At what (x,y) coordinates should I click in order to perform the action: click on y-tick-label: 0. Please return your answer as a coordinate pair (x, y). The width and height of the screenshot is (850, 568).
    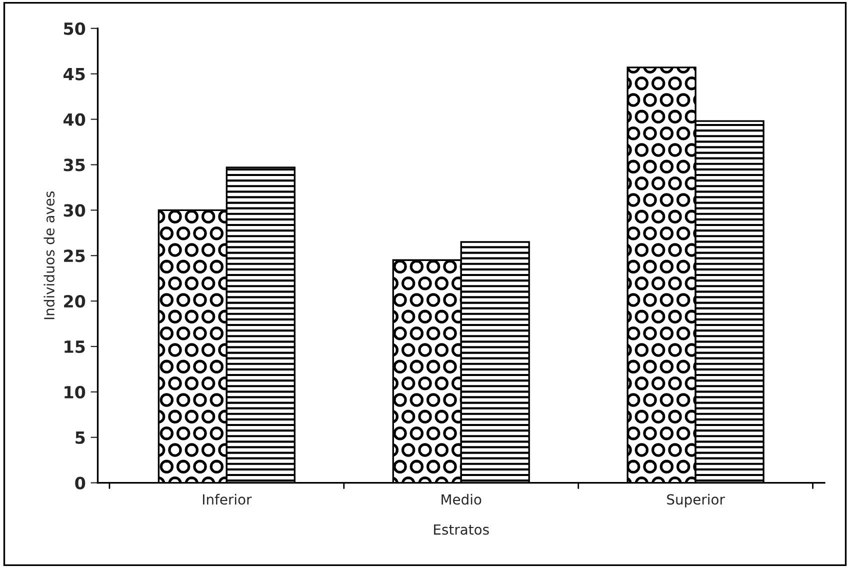
    Looking at the image, I should click on (80, 483).